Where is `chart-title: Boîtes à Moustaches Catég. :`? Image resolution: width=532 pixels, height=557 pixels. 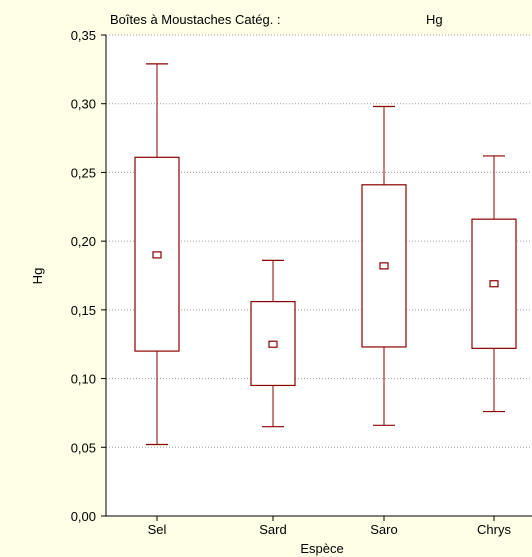 chart-title: Boîtes à Moustaches Catég. : is located at coordinates (195, 19).